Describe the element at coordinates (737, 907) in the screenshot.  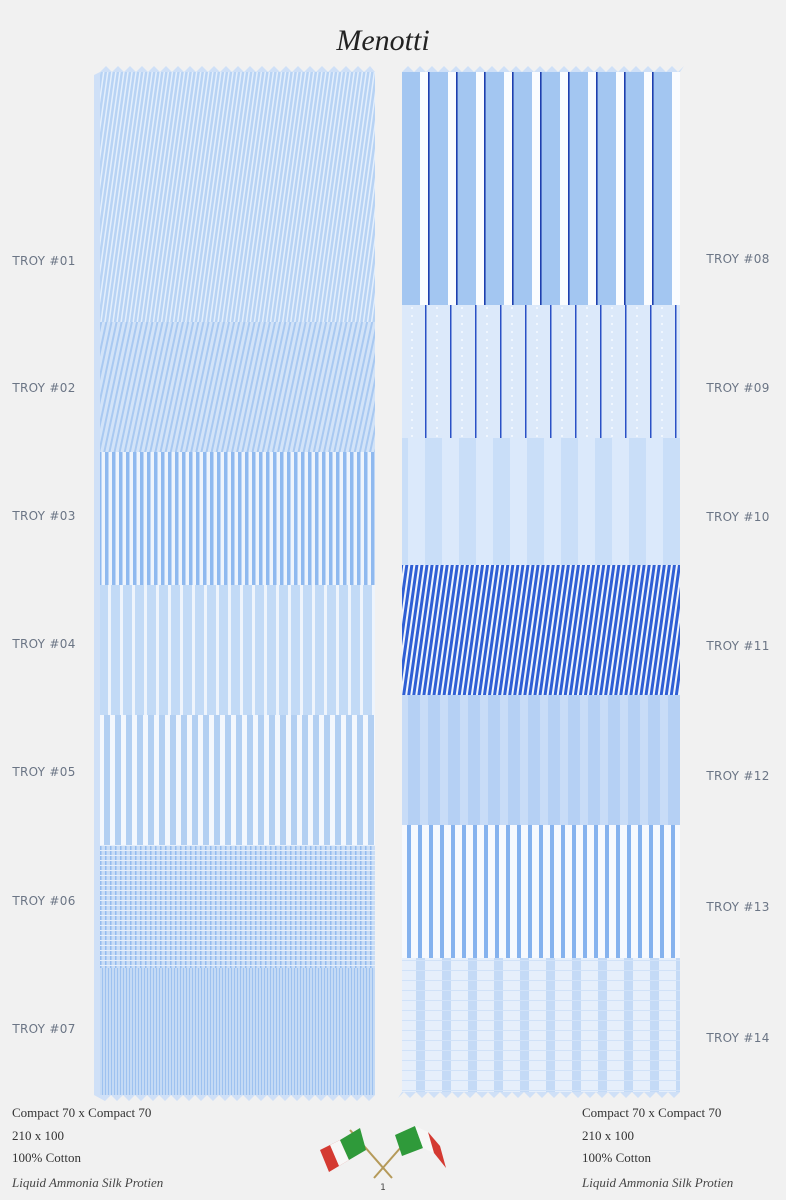
I see `swatch-label: TROY #13` at that location.